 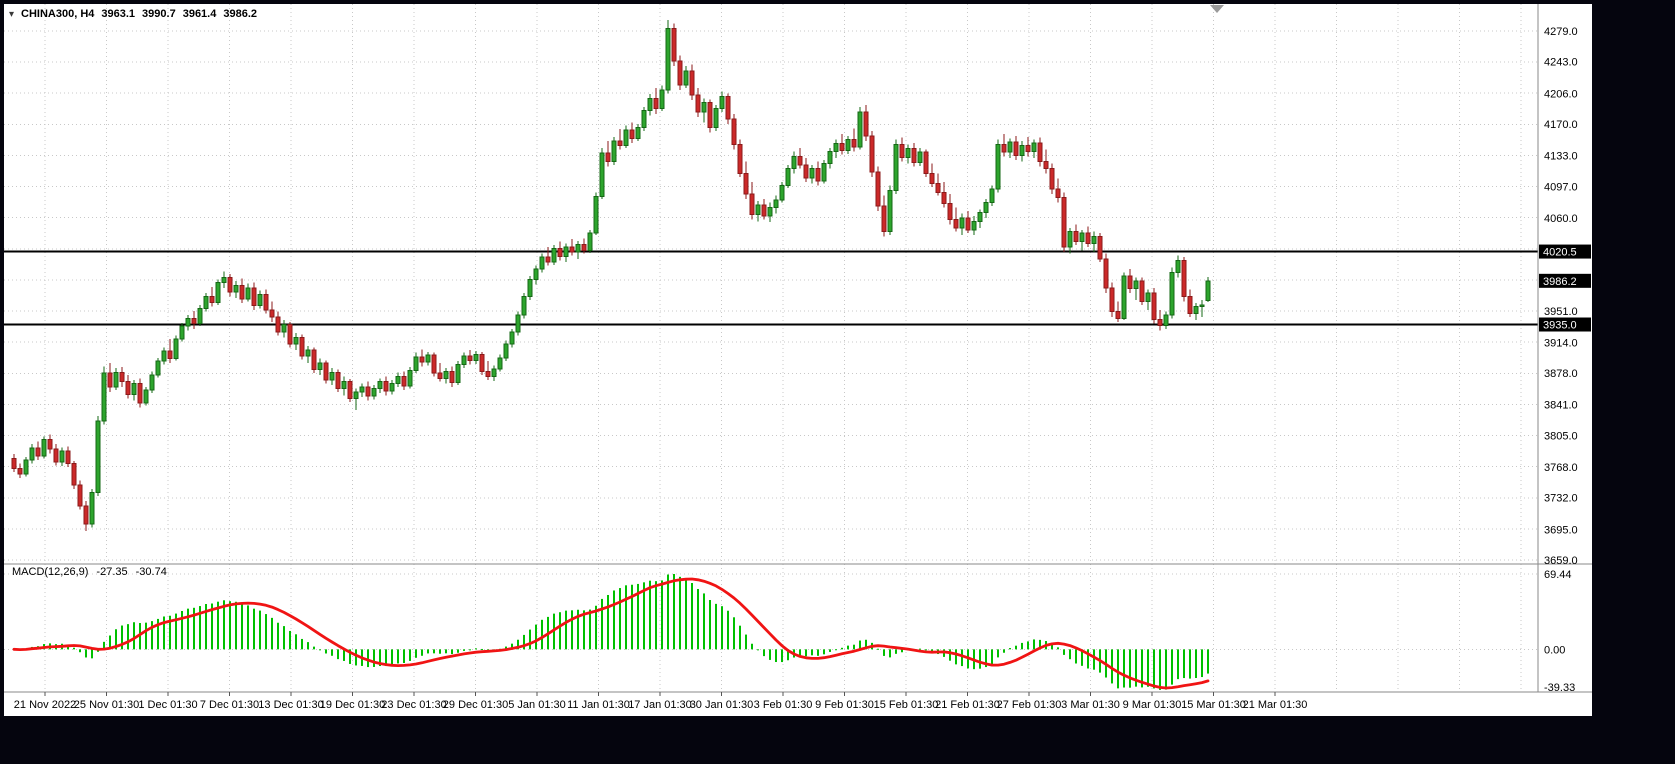 I want to click on chart-shift-marker, so click(x=1217, y=9).